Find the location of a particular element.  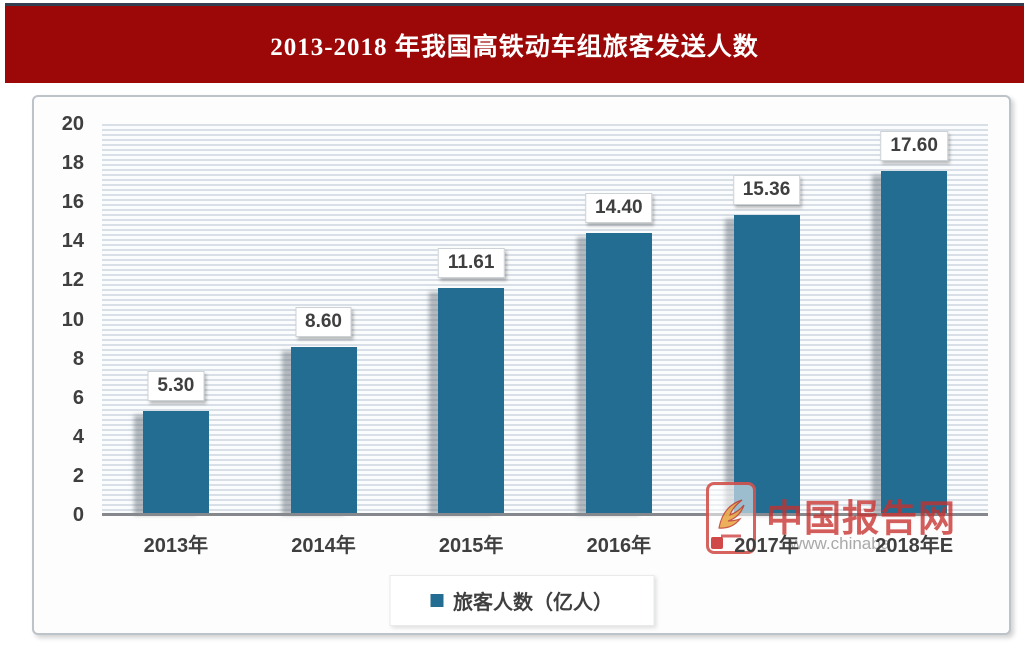

phoenix-icon is located at coordinates (731, 518).